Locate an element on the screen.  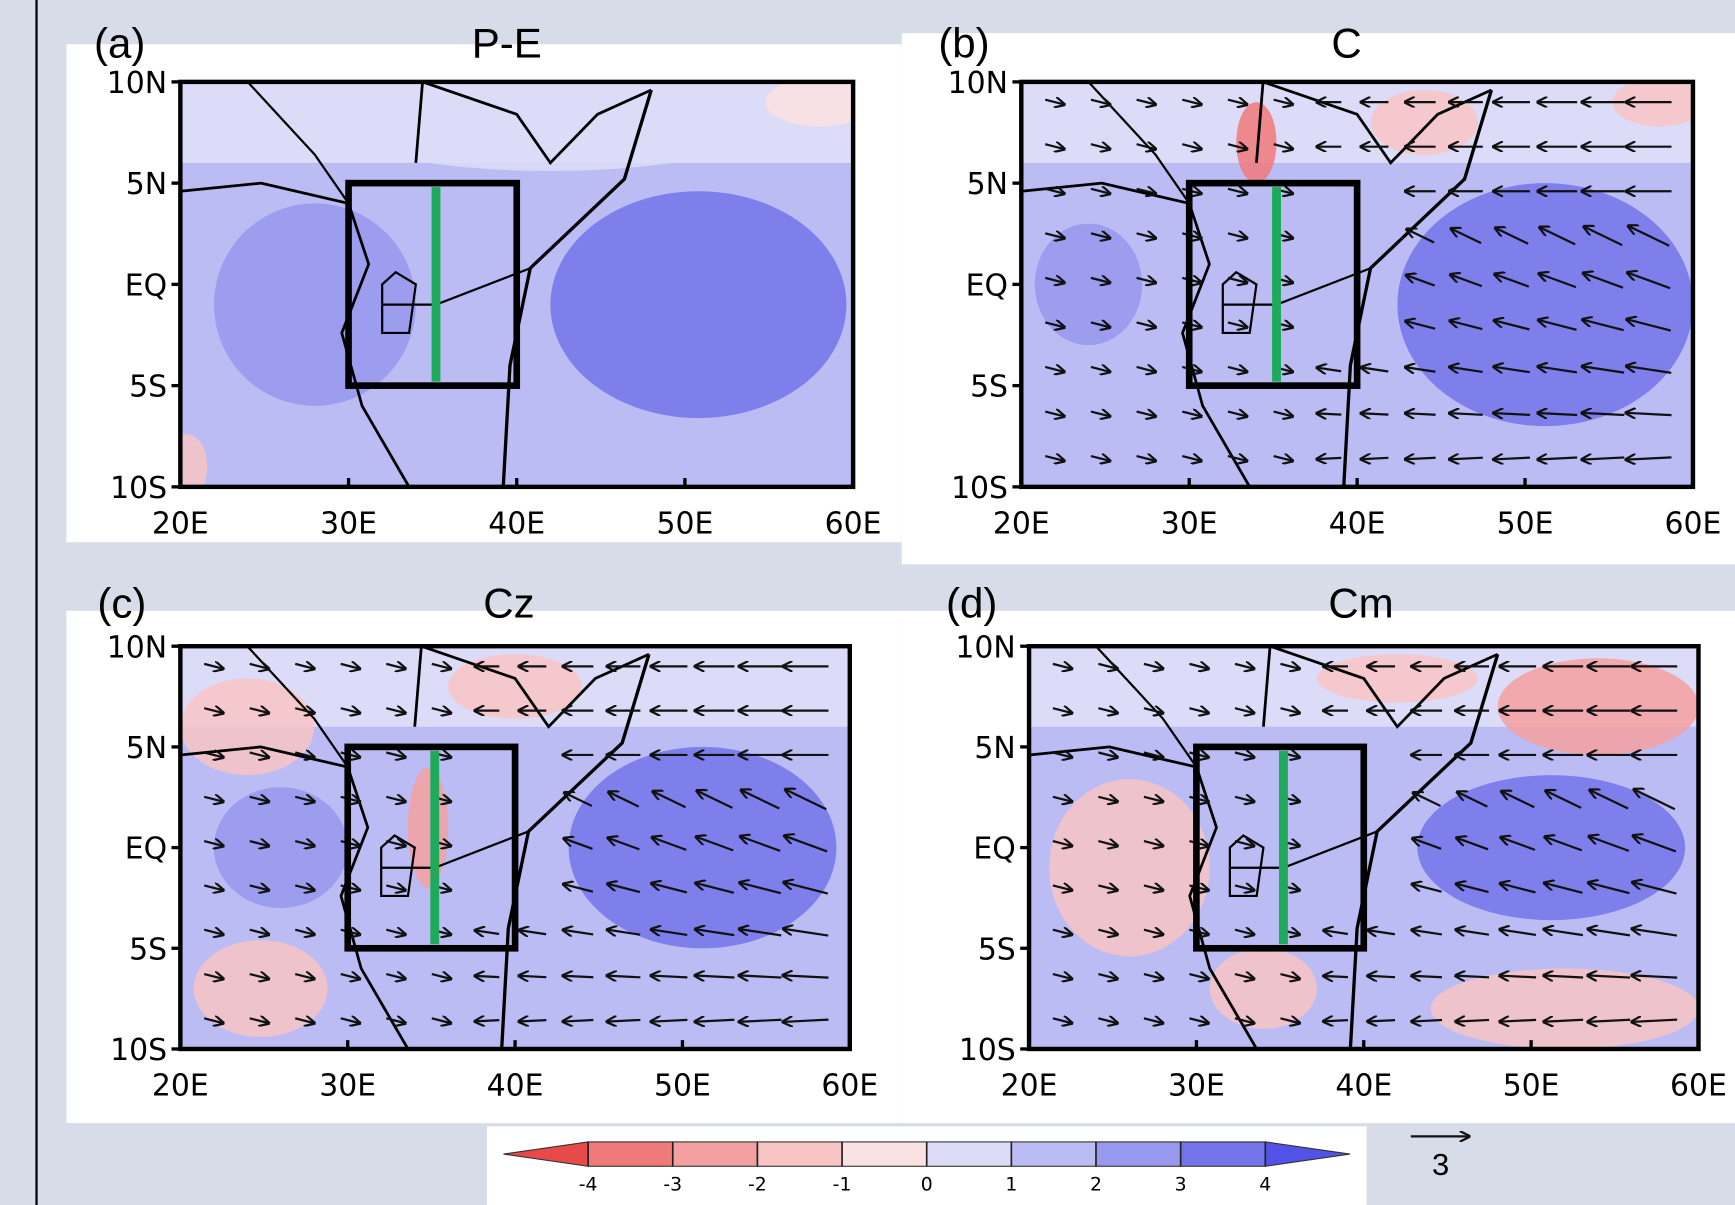
panel-label: (b) is located at coordinates (963, 43).